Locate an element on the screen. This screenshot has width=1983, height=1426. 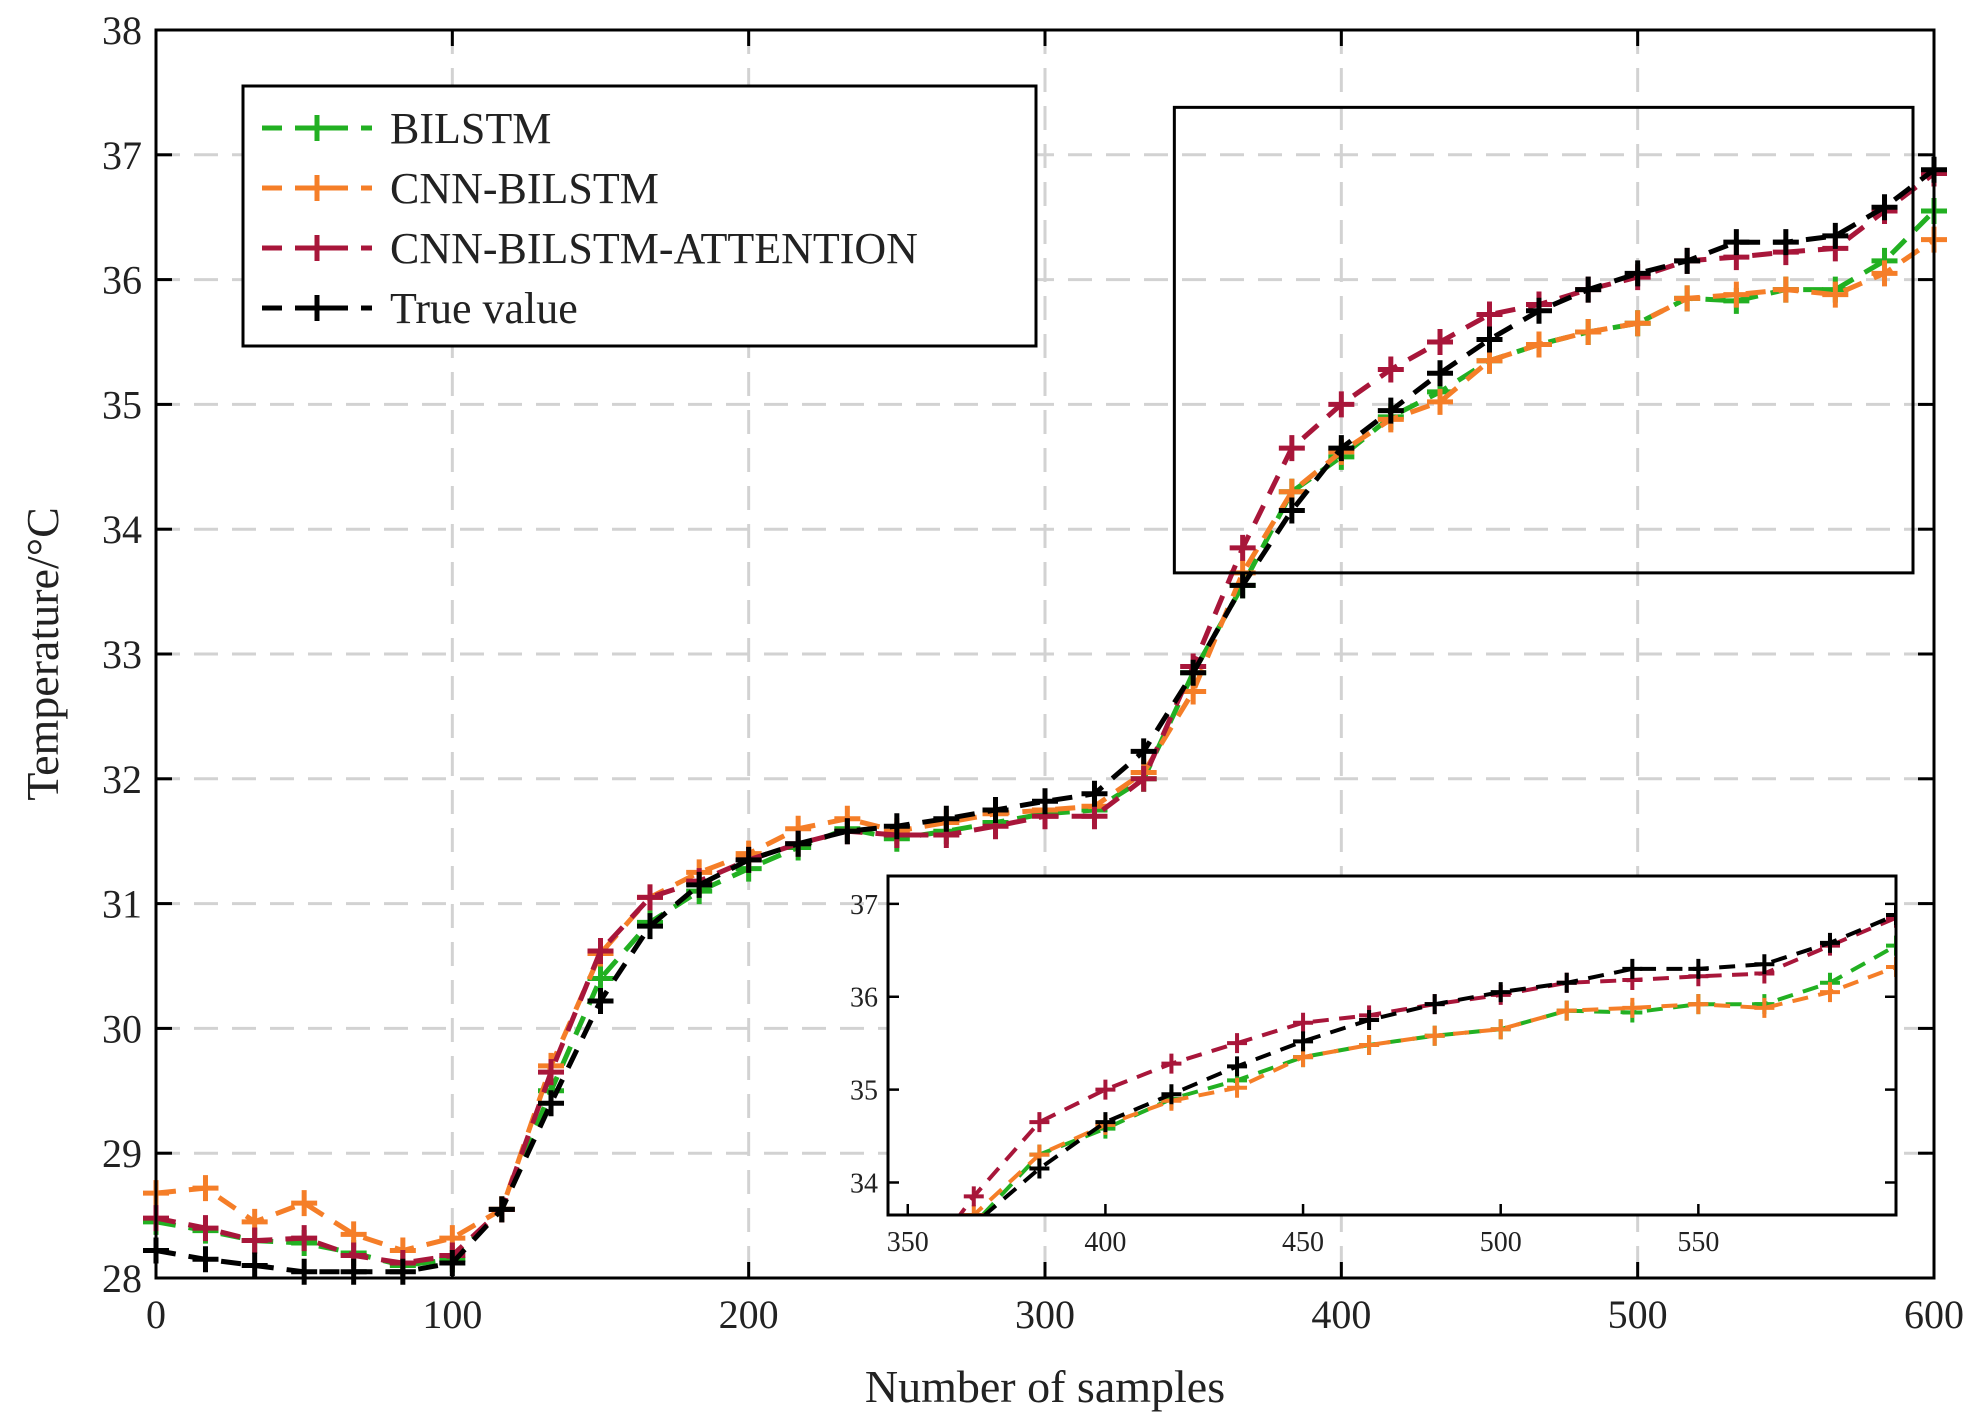
legend-item-true-value: True value is located at coordinates (420, 308).